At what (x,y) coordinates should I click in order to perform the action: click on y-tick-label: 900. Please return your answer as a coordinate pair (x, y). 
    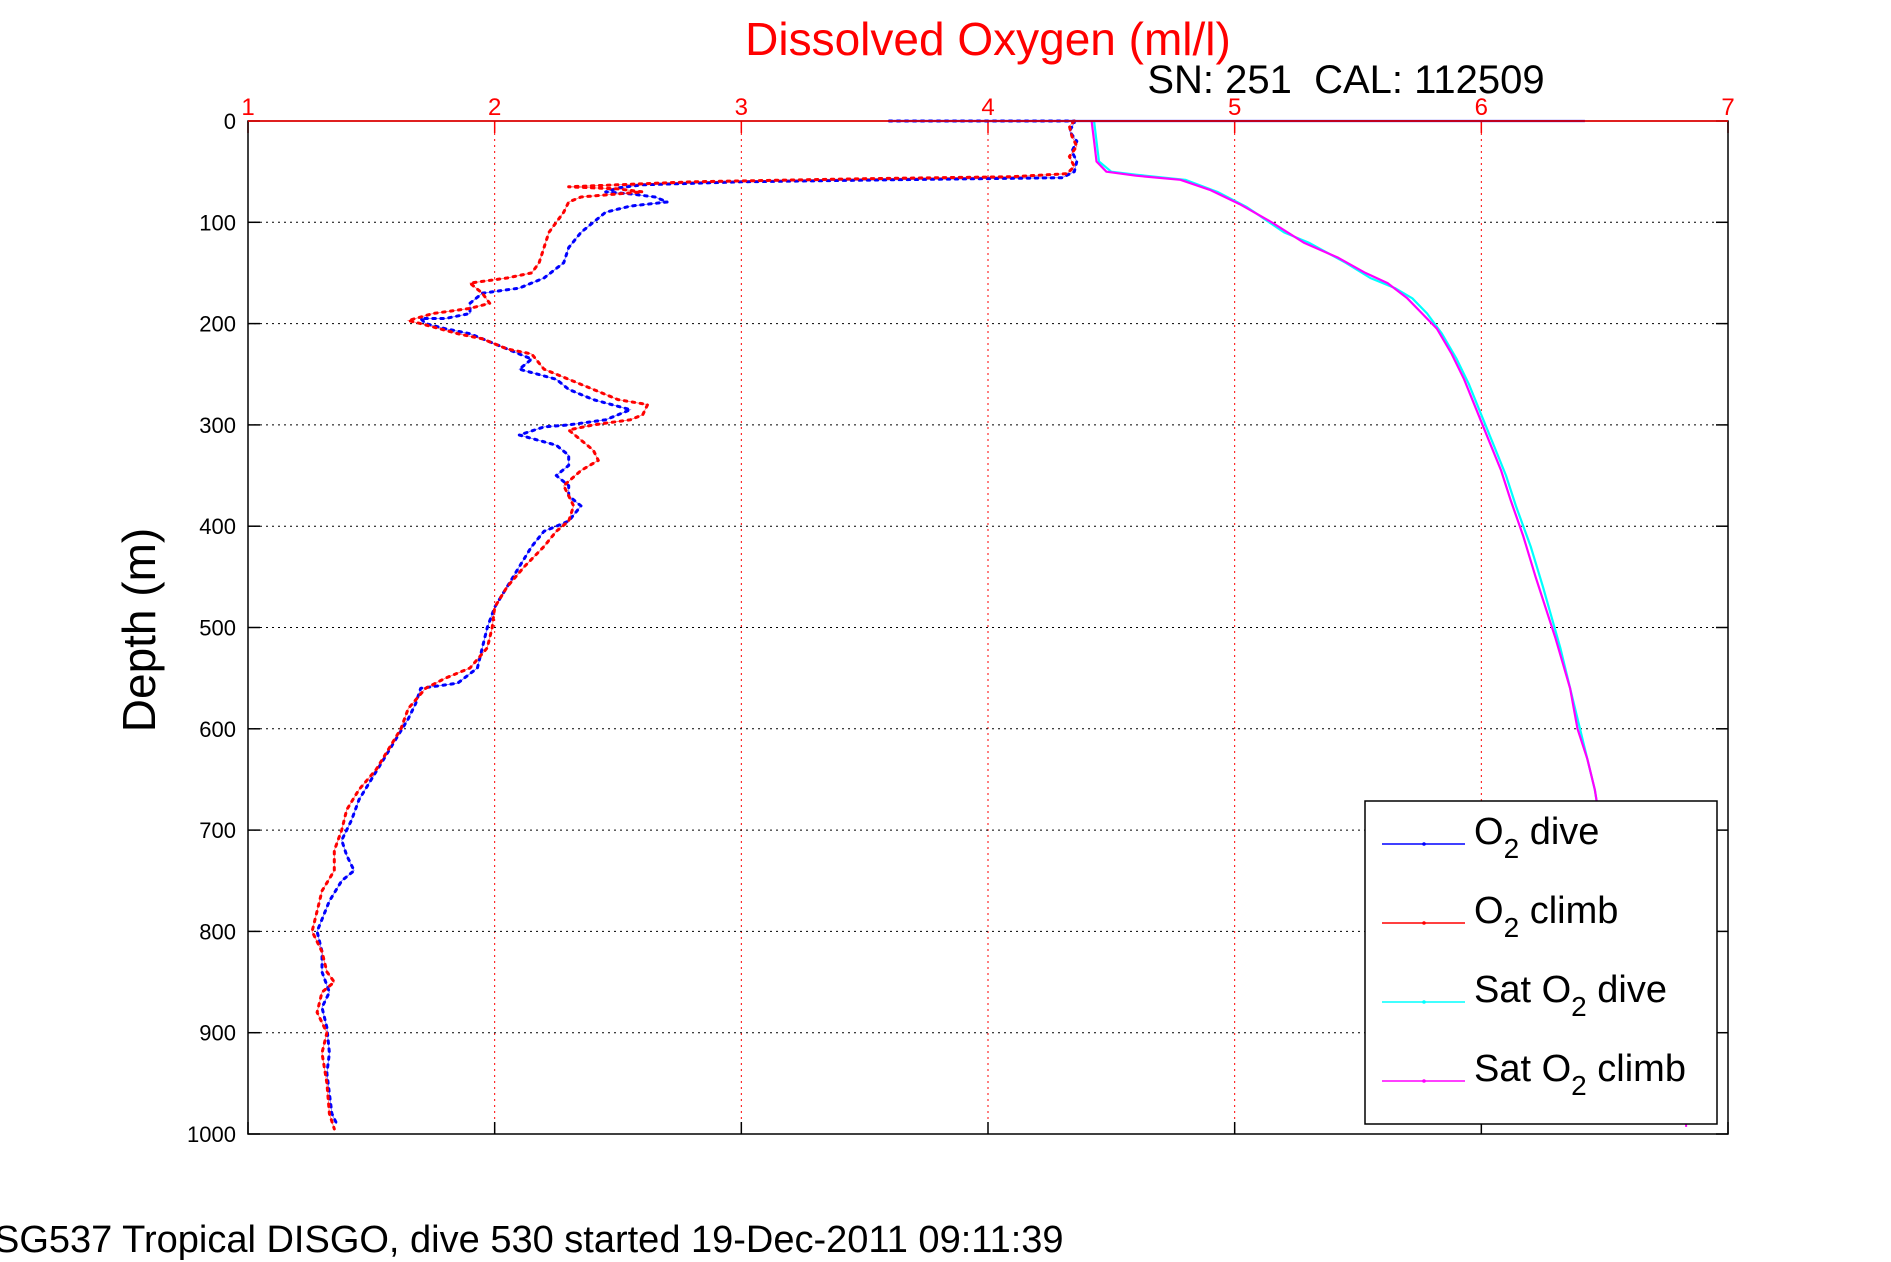
    Looking at the image, I should click on (217, 1033).